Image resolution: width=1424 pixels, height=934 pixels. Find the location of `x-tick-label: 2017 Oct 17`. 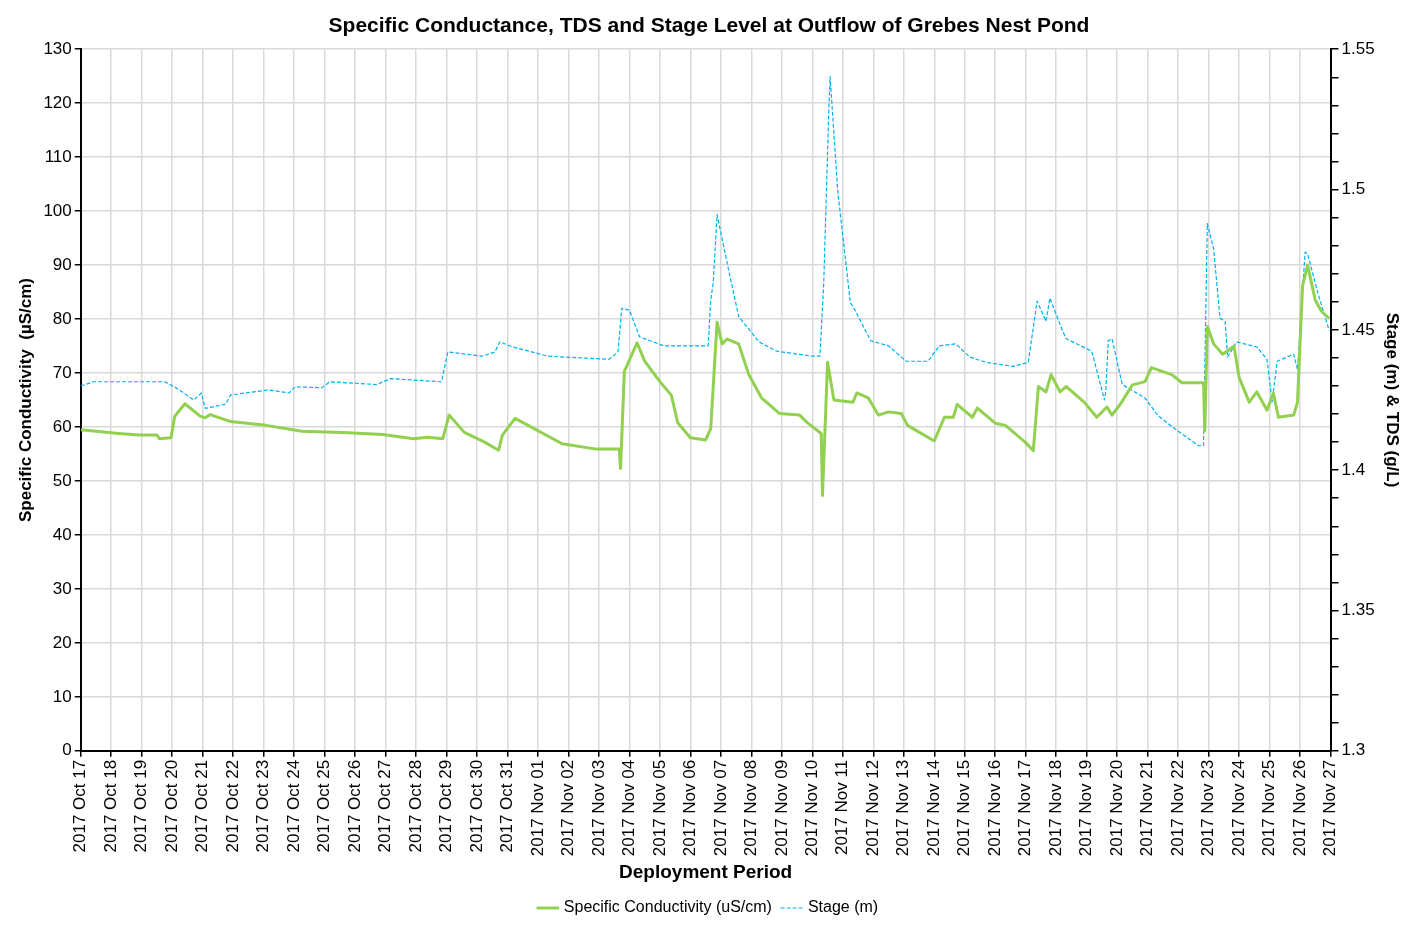

x-tick-label: 2017 Oct 17 is located at coordinates (80, 806).